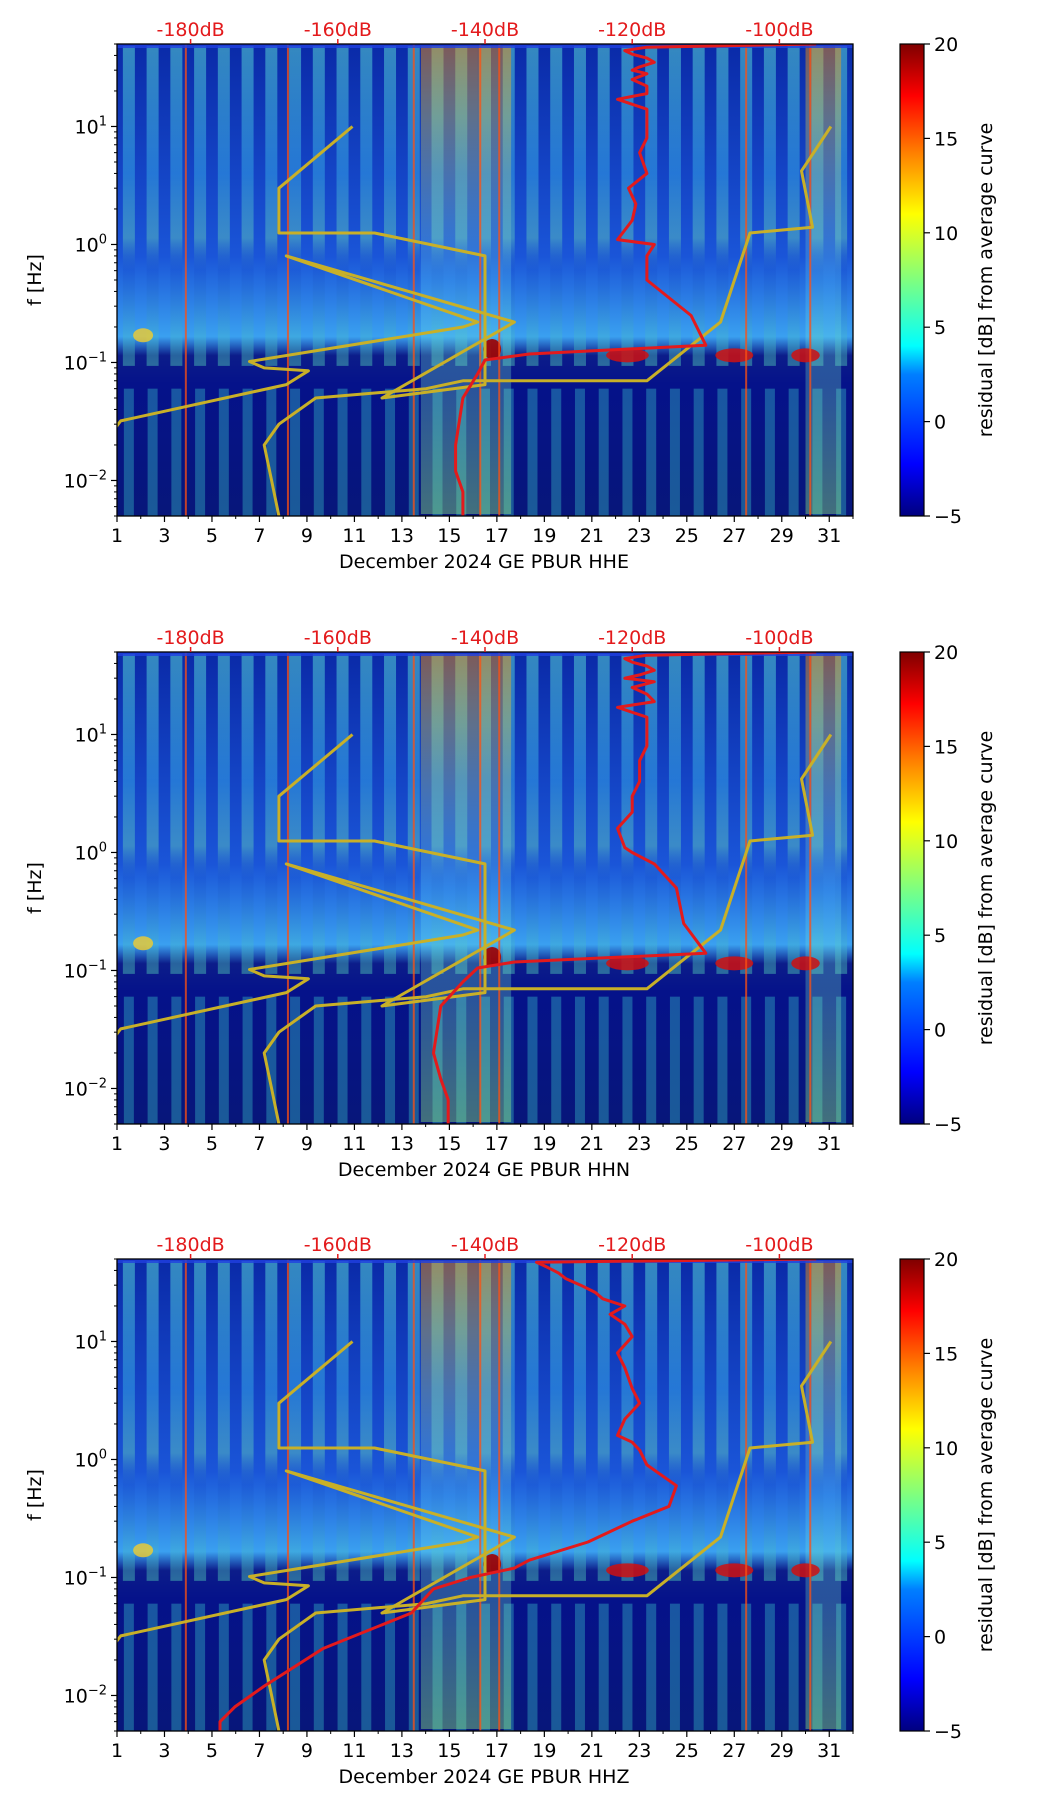 This screenshot has width=1052, height=1806. Describe the element at coordinates (497, 536) in the screenshot. I see `x-tick-label: 17` at that location.